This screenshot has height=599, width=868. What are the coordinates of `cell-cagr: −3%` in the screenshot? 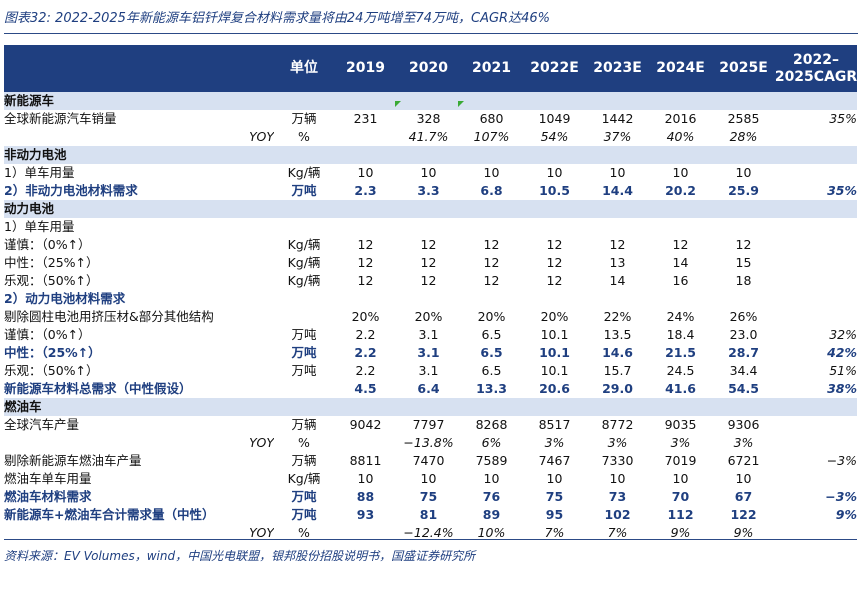 It's located at (841, 496).